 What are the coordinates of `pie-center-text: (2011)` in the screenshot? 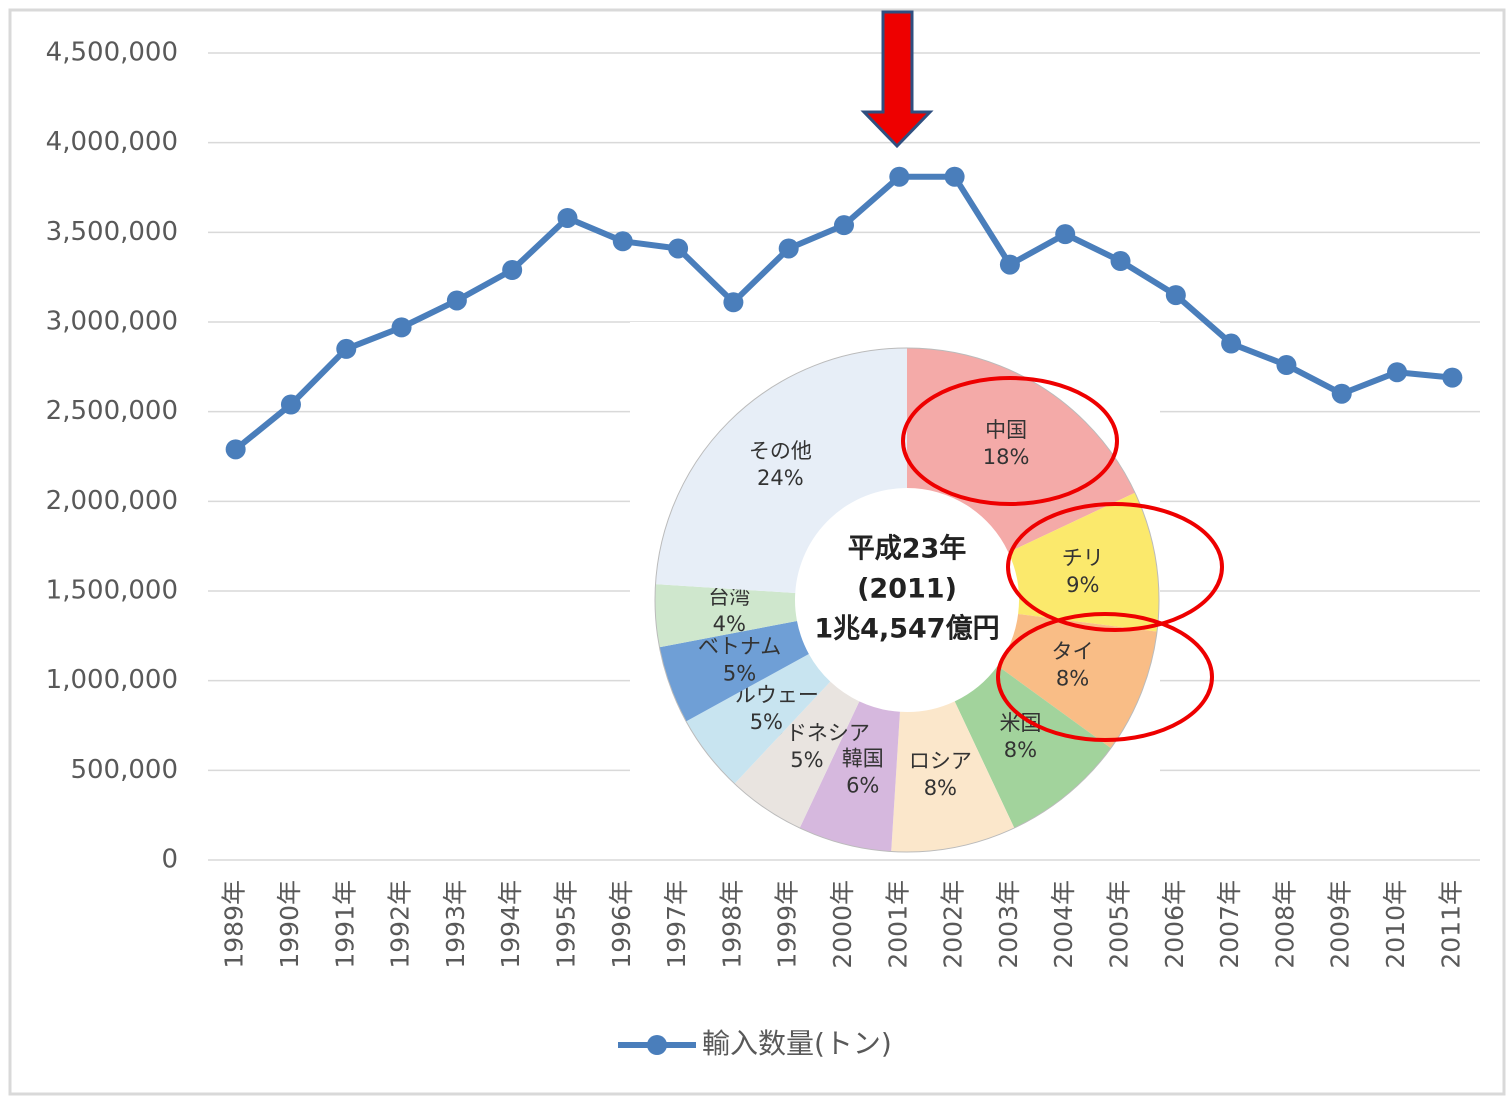 It's located at (907, 589).